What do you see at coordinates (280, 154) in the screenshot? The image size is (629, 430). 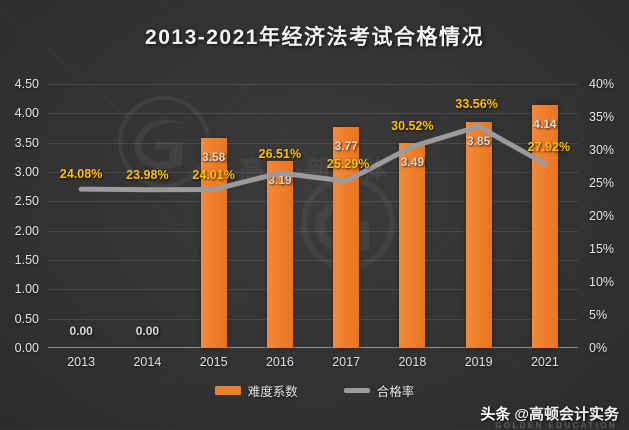 I see `line-value-label: 26.51%` at bounding box center [280, 154].